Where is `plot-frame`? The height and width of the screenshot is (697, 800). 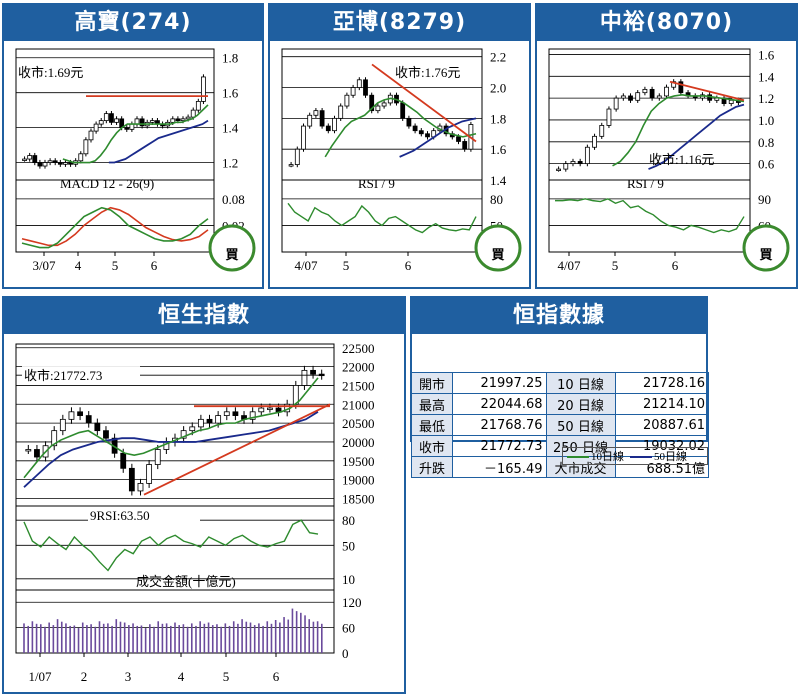
plot-frame is located at coordinates (649, 150).